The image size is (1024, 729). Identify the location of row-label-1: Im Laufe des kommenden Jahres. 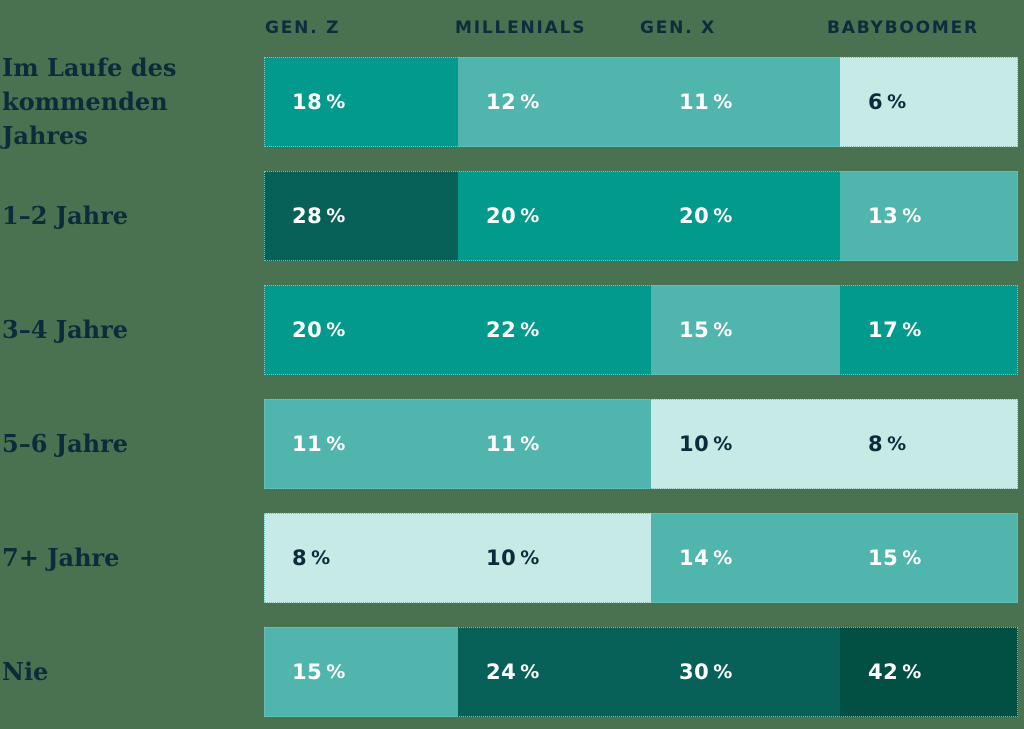
(89, 101).